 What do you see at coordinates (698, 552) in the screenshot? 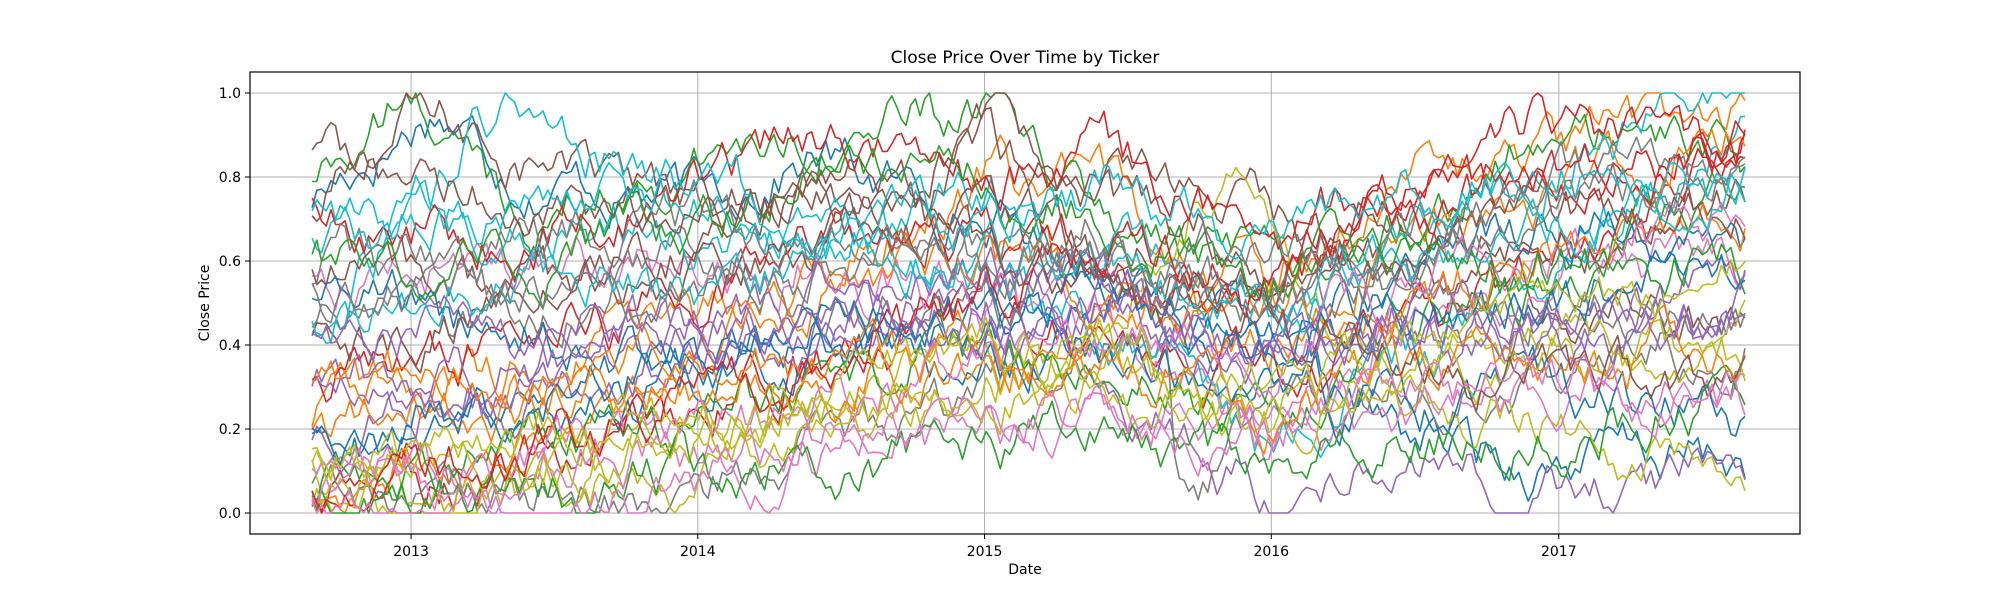
I see `x-tick-label: 2014` at bounding box center [698, 552].